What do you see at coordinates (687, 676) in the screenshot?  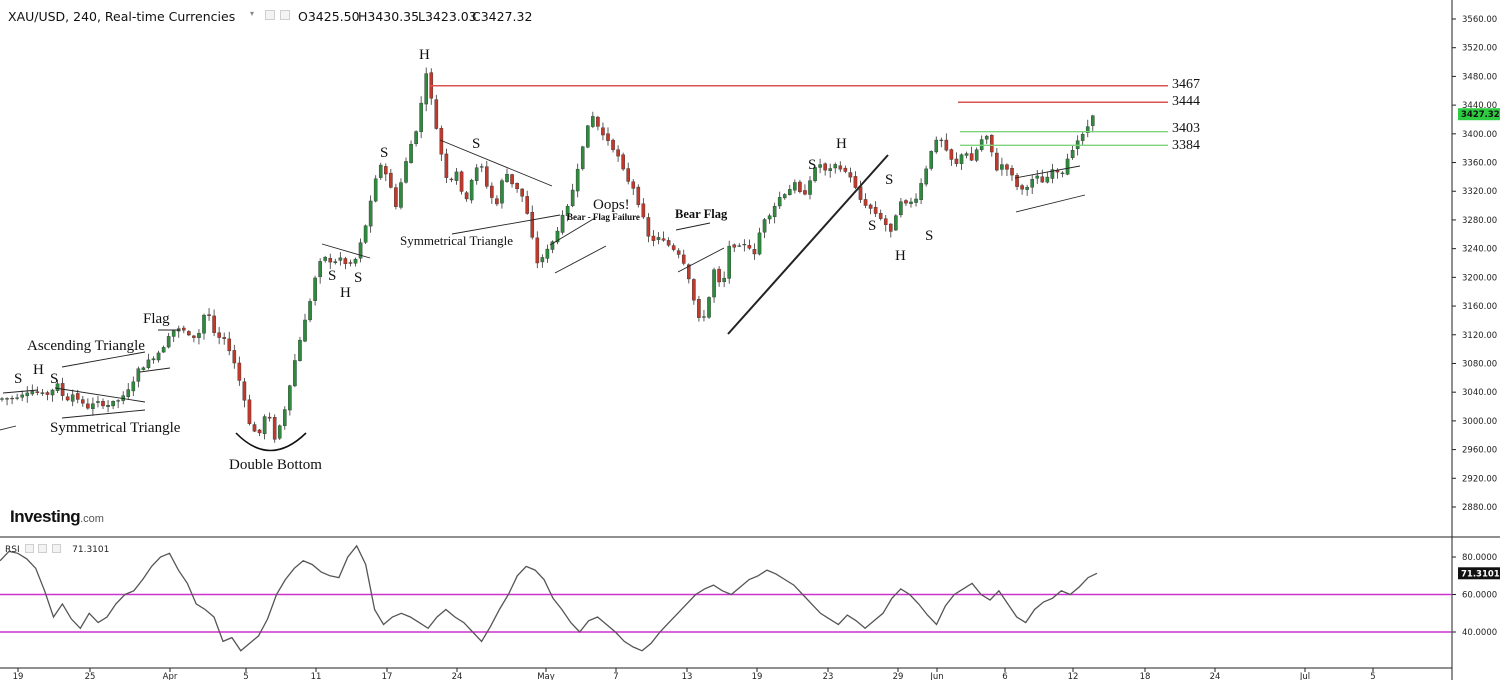 I see `x-tick-label: 13` at bounding box center [687, 676].